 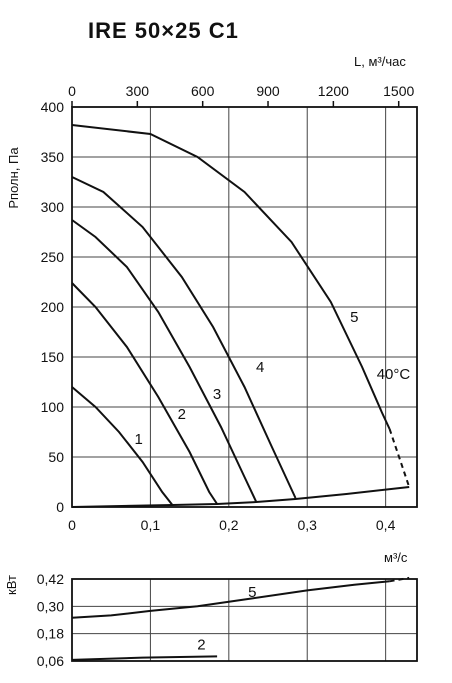 I want to click on main-x-tick-label: 0, so click(x=72, y=525).